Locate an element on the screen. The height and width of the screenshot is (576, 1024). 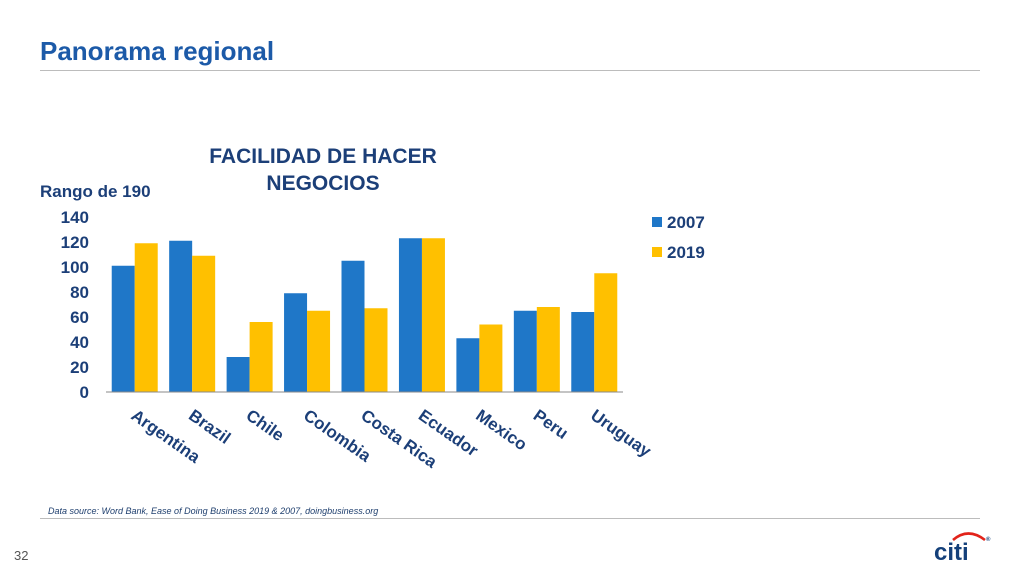
title-divider is located at coordinates (510, 70).